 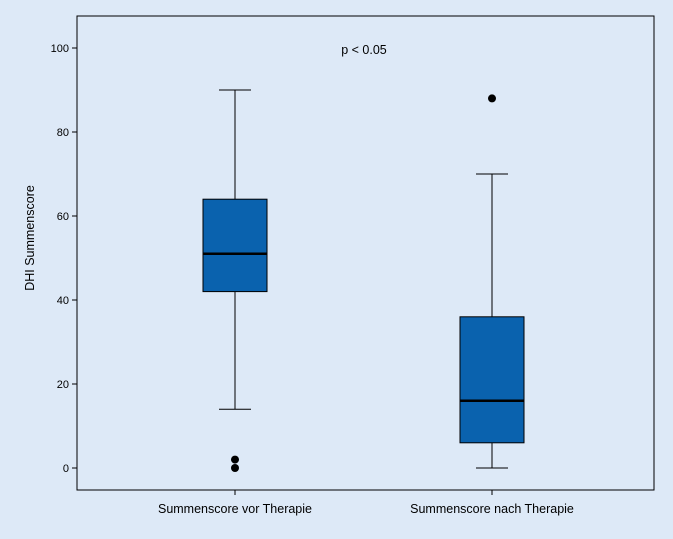 I want to click on y-axis: 0 20 40 60 80 100, so click(x=64, y=259).